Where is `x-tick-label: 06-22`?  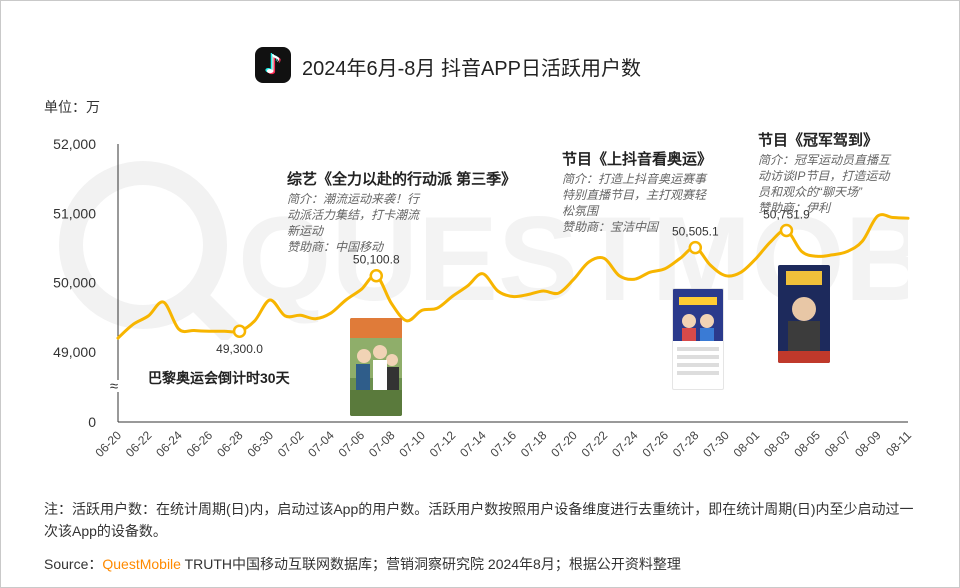
x-tick-label: 06-22 is located at coordinates (139, 444).